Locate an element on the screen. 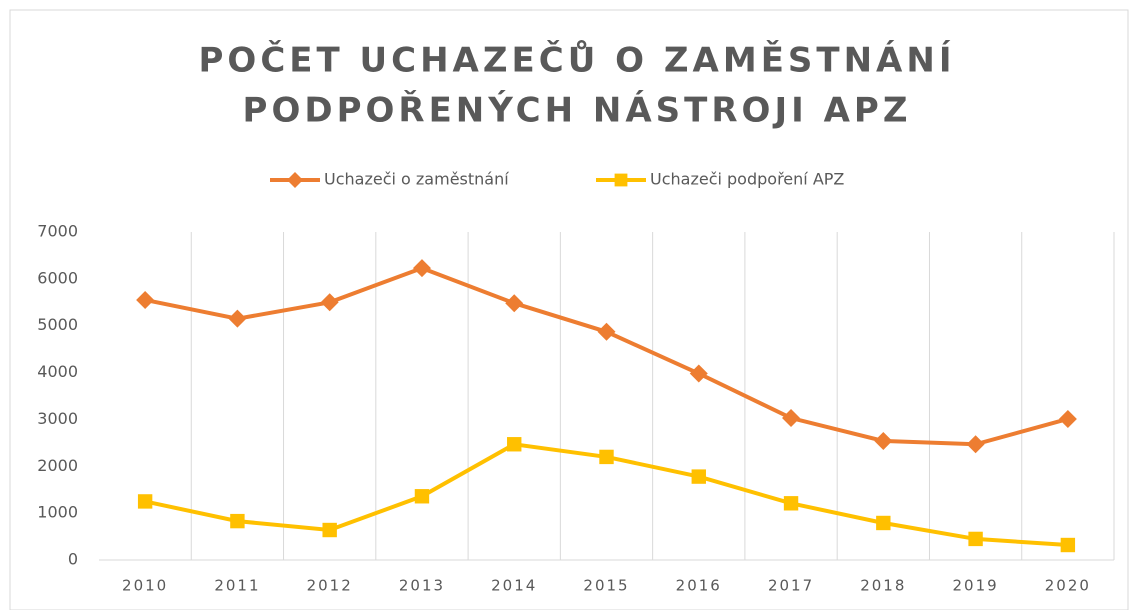 The height and width of the screenshot is (614, 1133). chart-title: PODPOŘENÝCH NÁSTROJI APZ is located at coordinates (577, 110).